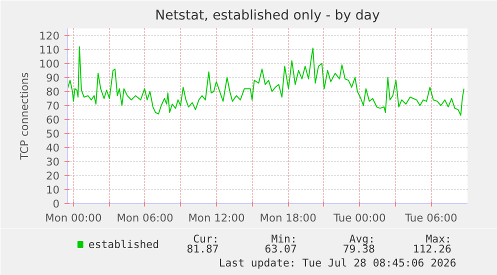 The height and width of the screenshot is (275, 497). I want to click on x-tick-label: Tue 06:00, so click(431, 218).